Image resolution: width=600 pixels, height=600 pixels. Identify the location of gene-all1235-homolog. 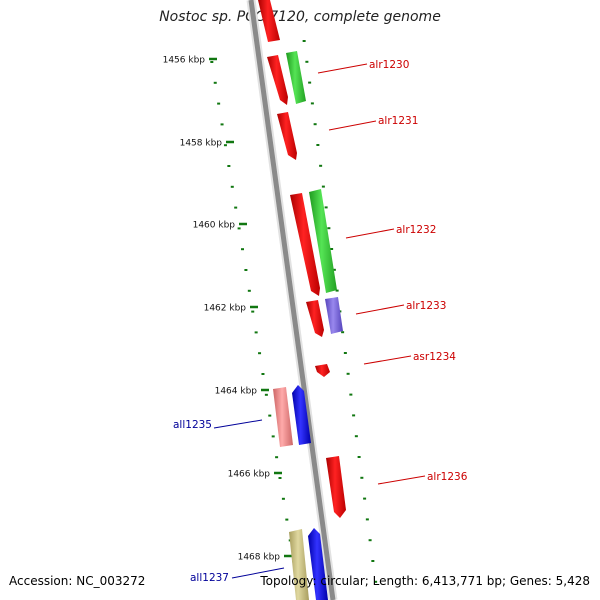
(283, 417).